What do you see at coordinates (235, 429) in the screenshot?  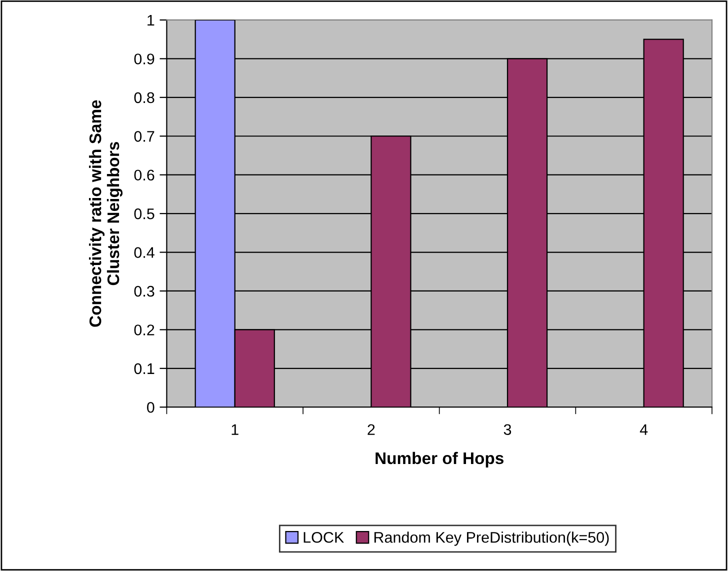 I see `x-tick-label: 1` at bounding box center [235, 429].